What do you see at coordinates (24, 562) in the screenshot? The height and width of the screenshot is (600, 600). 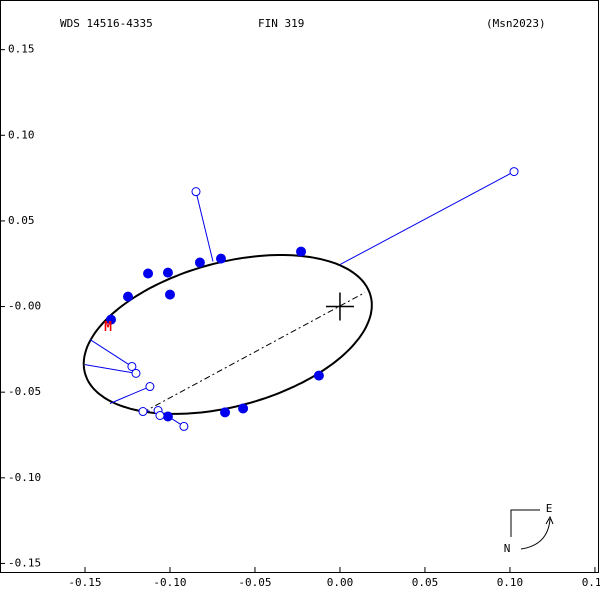 I see `y-tick-label: -0.15` at bounding box center [24, 562].